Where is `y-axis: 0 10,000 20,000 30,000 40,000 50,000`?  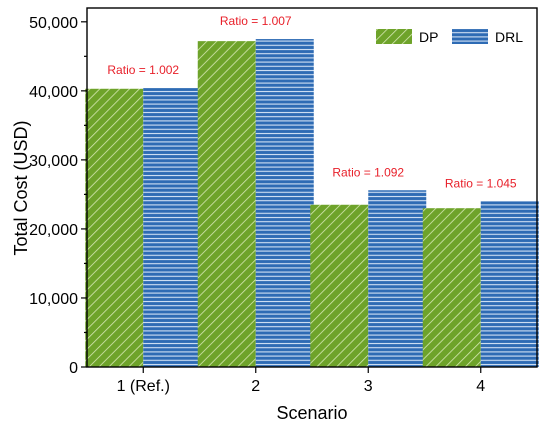
y-axis: 0 10,000 20,000 30,000 40,000 50,000 is located at coordinates (58, 196).